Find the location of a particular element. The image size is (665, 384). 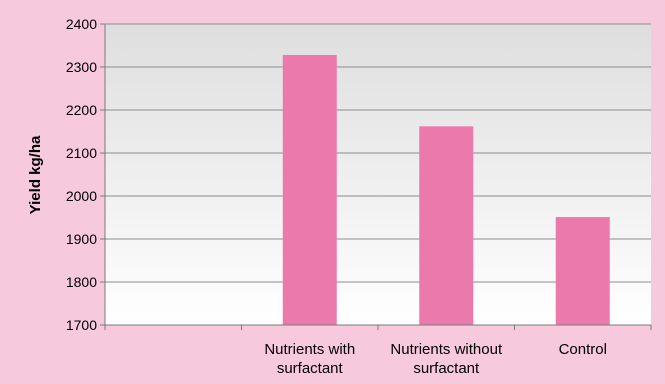

y-tick-label: 2200 is located at coordinates (81, 110).